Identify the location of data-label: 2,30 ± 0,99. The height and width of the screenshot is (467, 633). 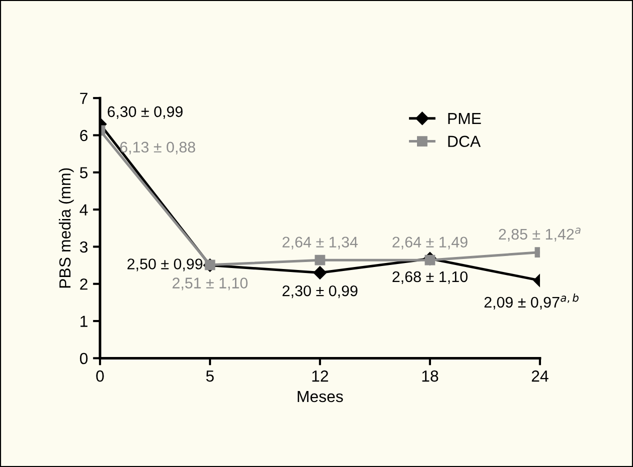
(320, 291).